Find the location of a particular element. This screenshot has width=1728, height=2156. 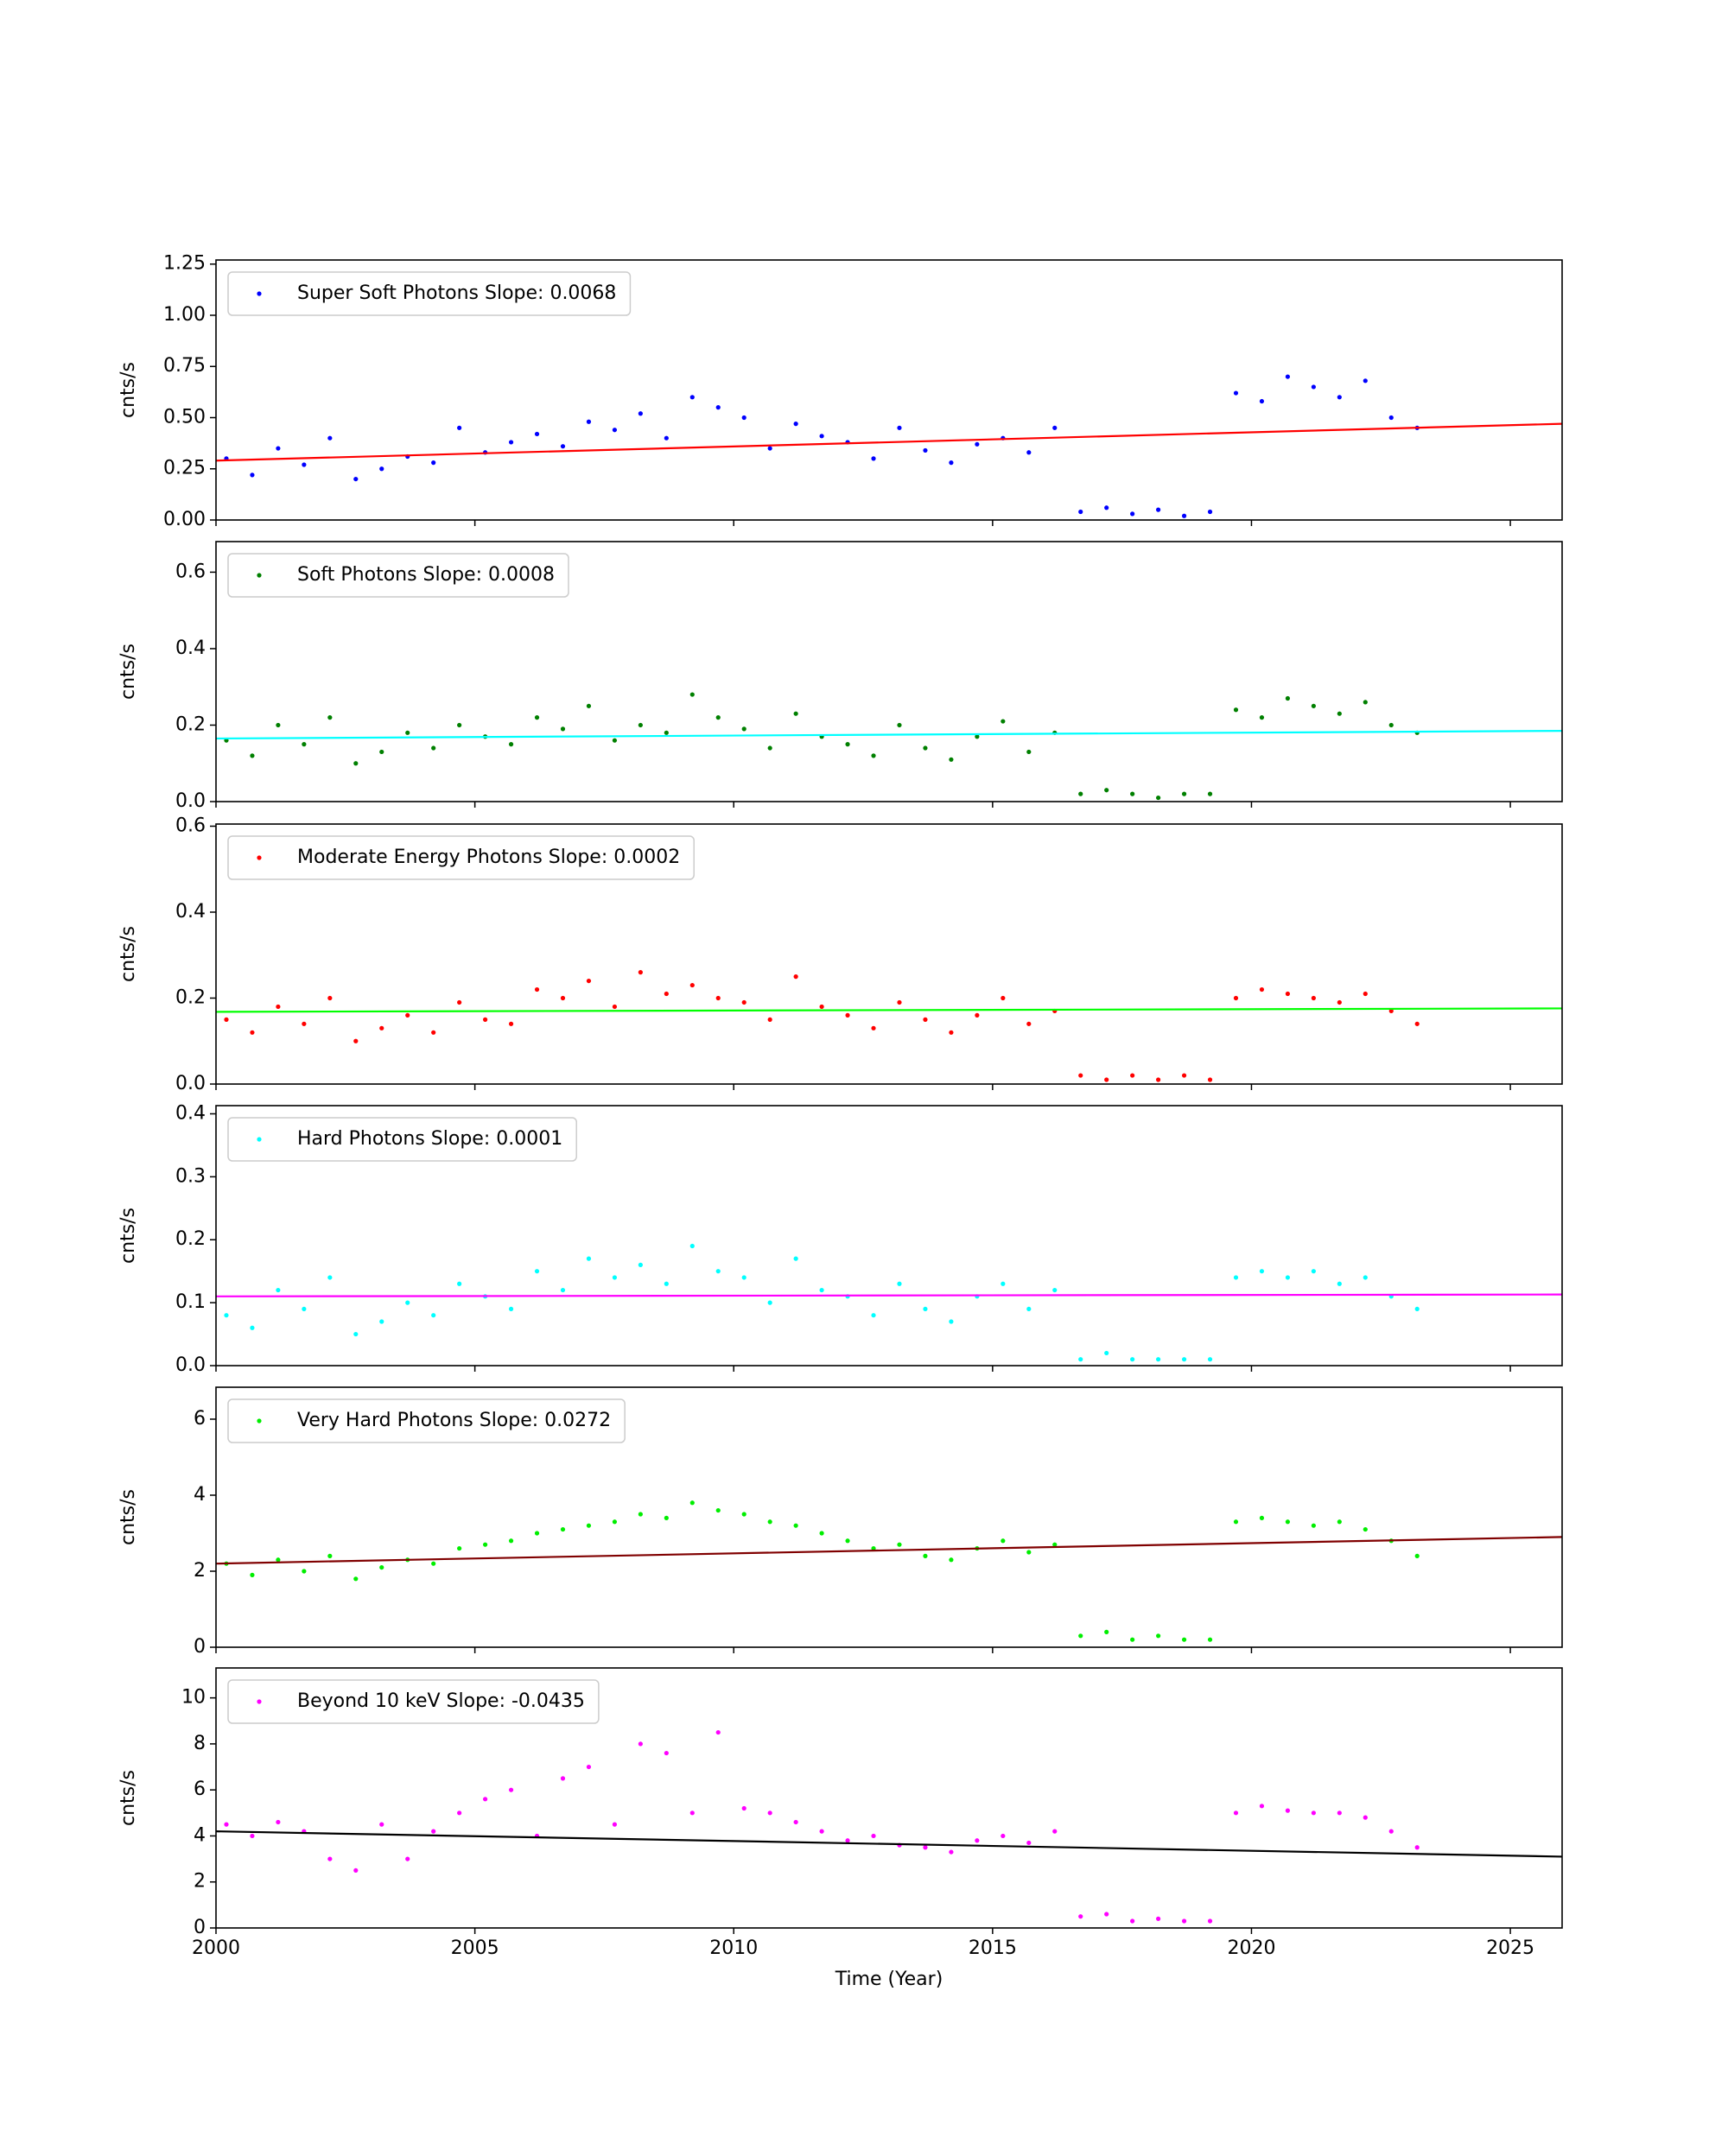

y-tick-label: 10 is located at coordinates (193, 1698).